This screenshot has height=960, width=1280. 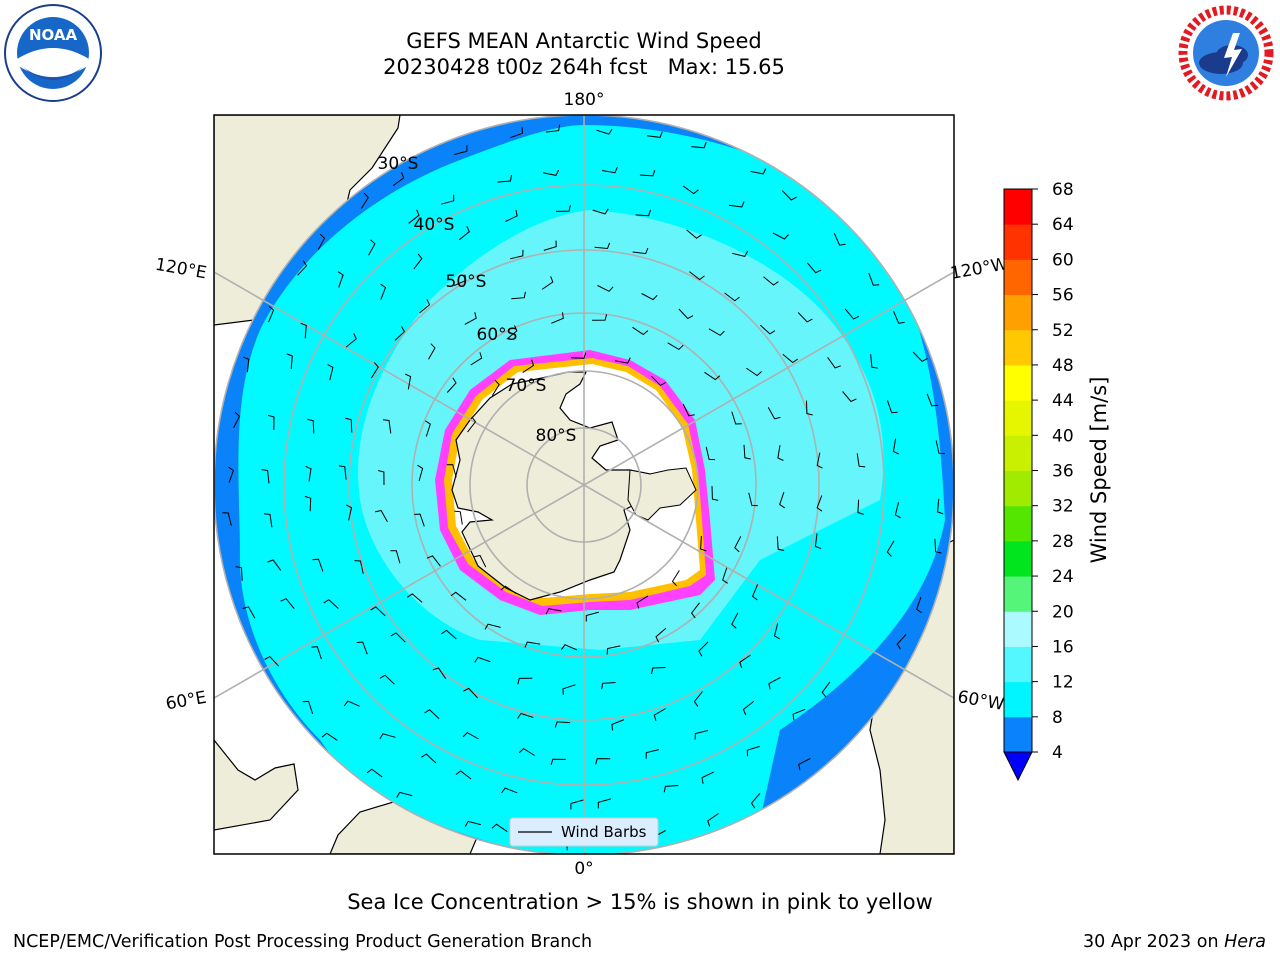 I want to click on colorbar-tick-label: 8, so click(x=1057, y=718).